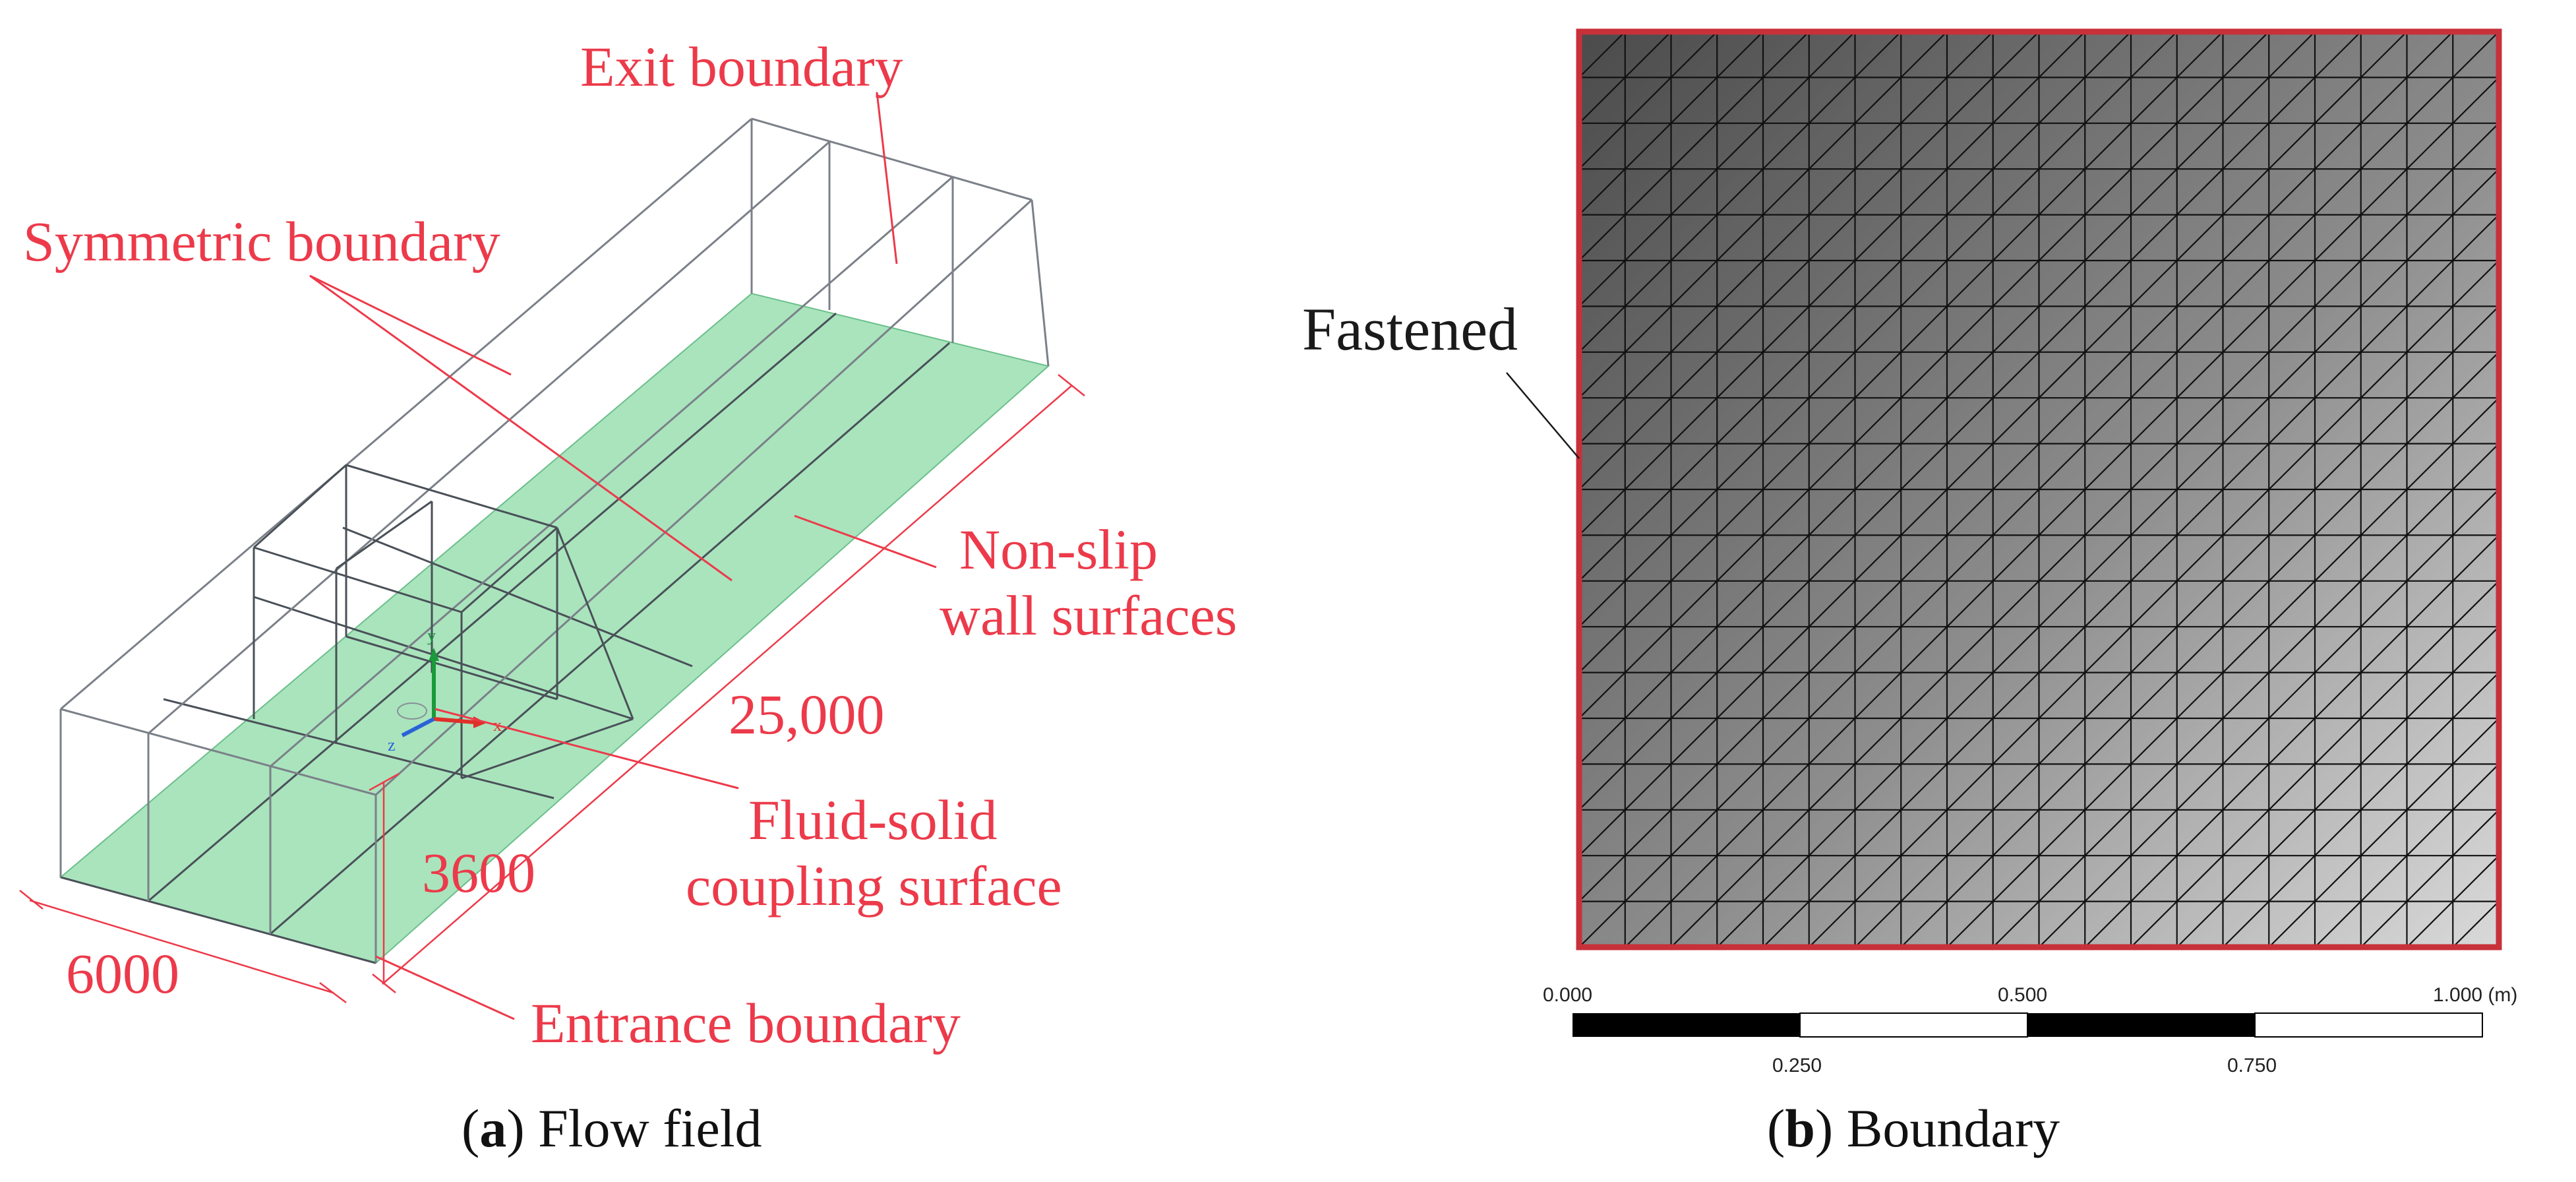  I want to click on y-axis-label: y, so click(431, 635).